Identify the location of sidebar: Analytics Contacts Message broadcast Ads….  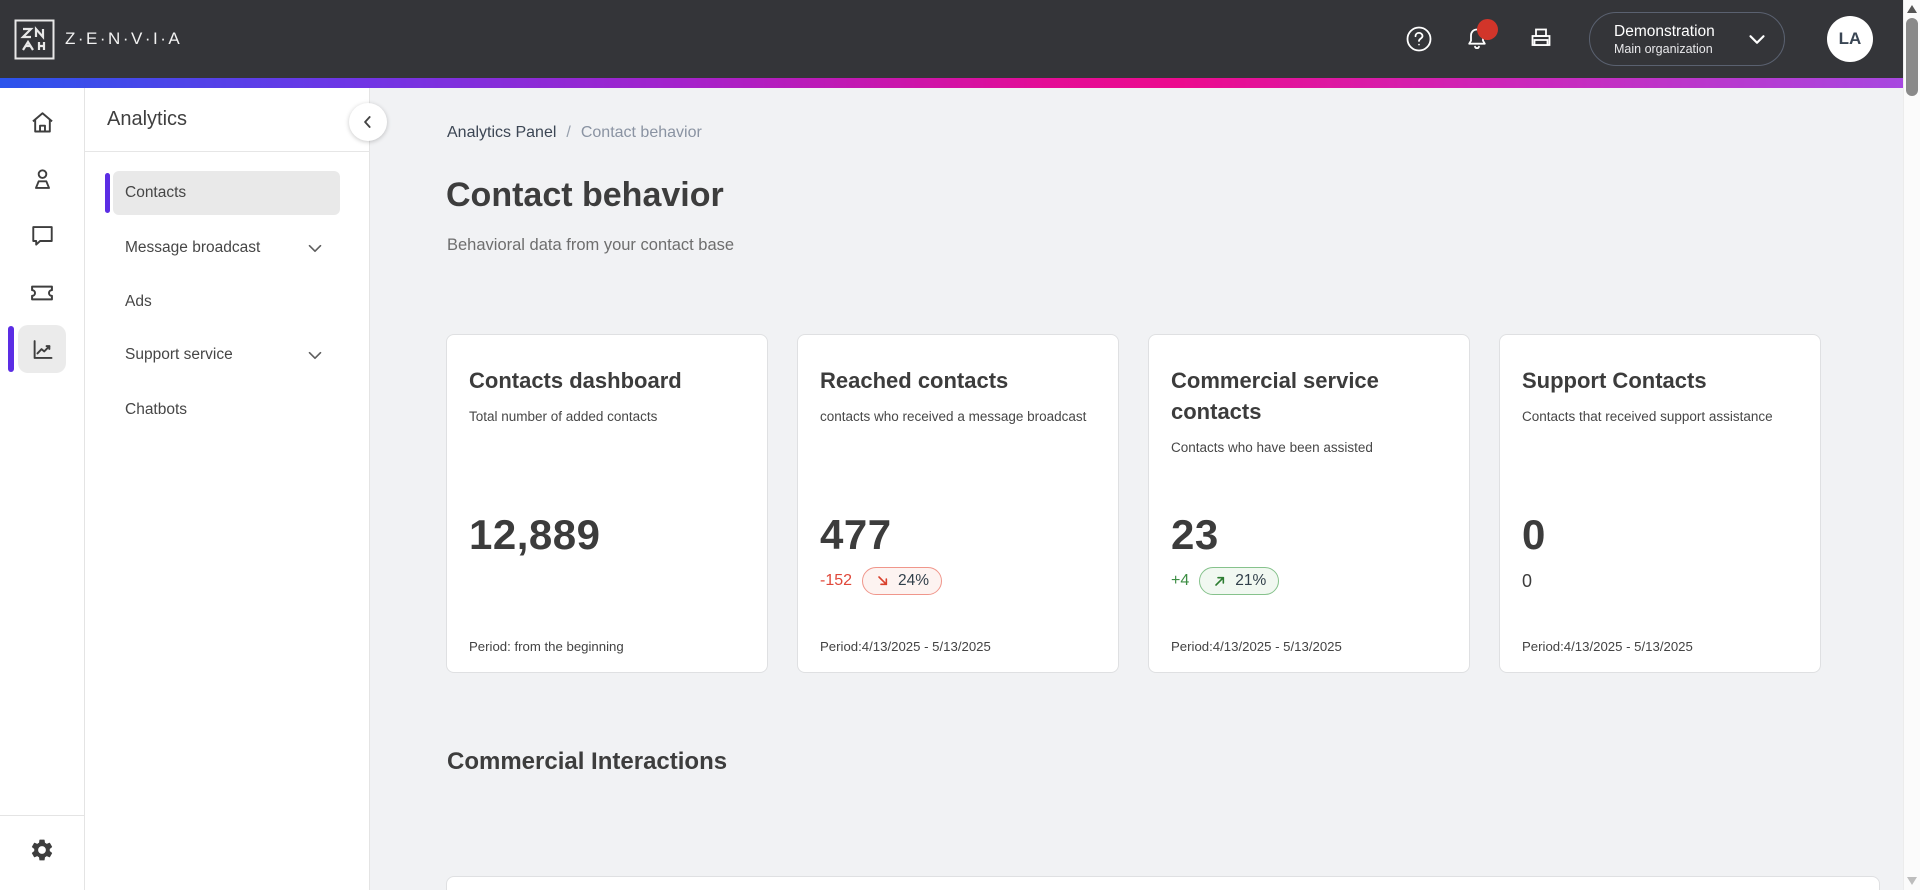
(227, 489).